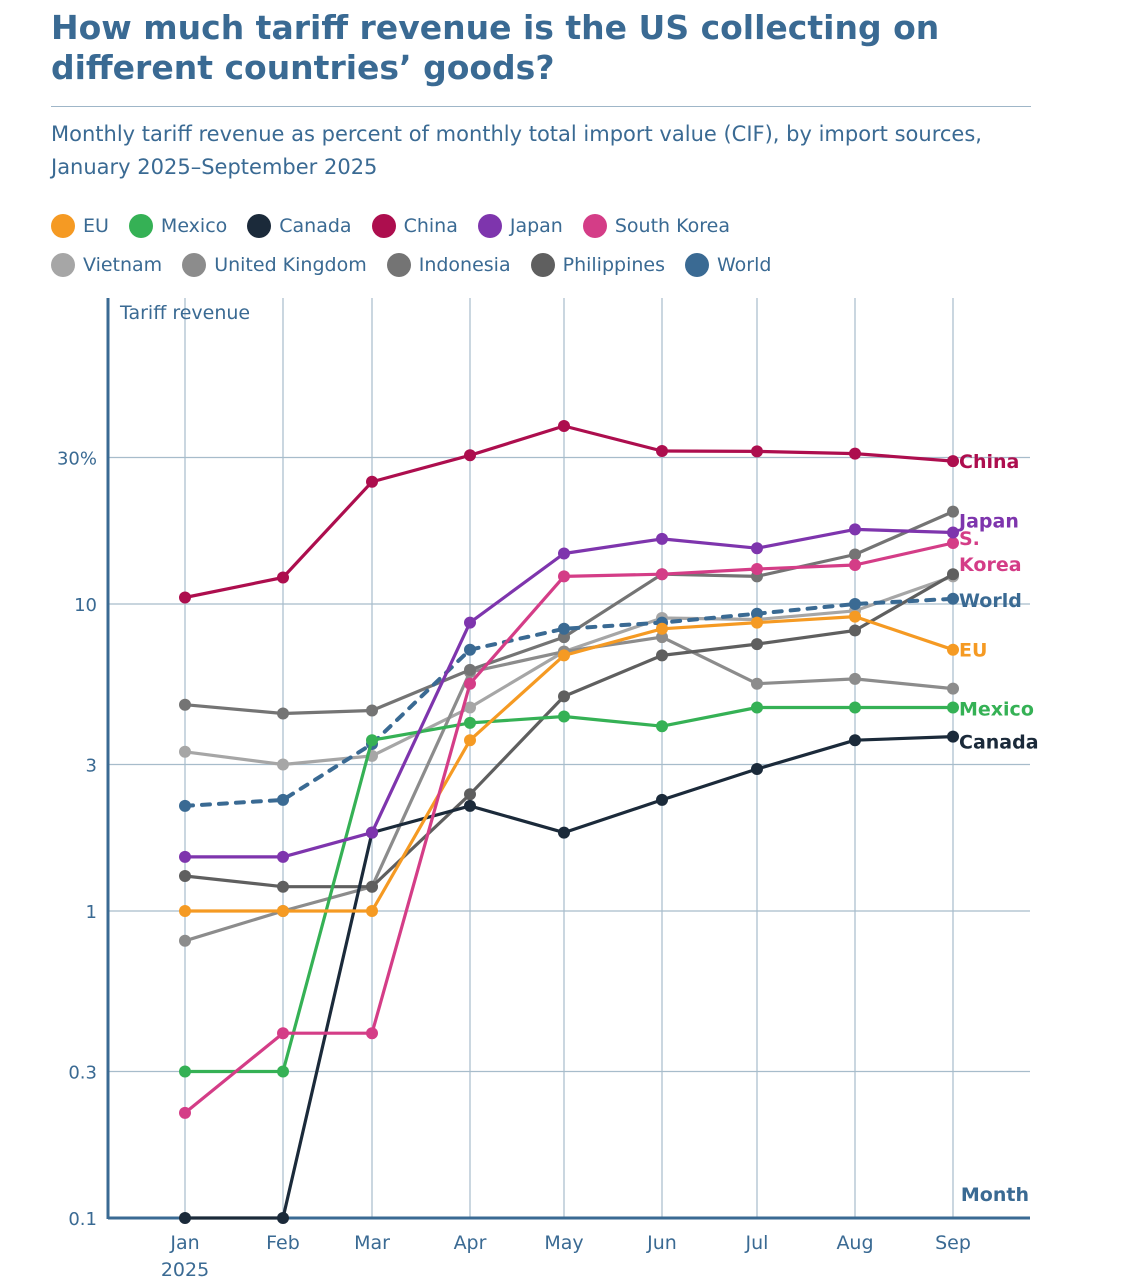  Describe the element at coordinates (184, 313) in the screenshot. I see `y-axis-title: Tariff revenue` at that location.